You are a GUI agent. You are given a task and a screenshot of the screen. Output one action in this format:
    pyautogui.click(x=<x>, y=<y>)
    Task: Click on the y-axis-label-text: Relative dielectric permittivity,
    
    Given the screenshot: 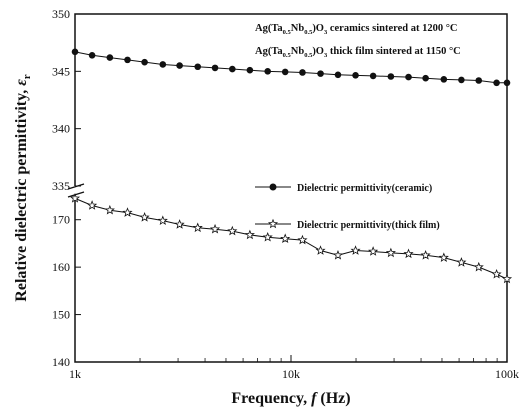 What is the action you would take?
    pyautogui.click(x=21, y=194)
    